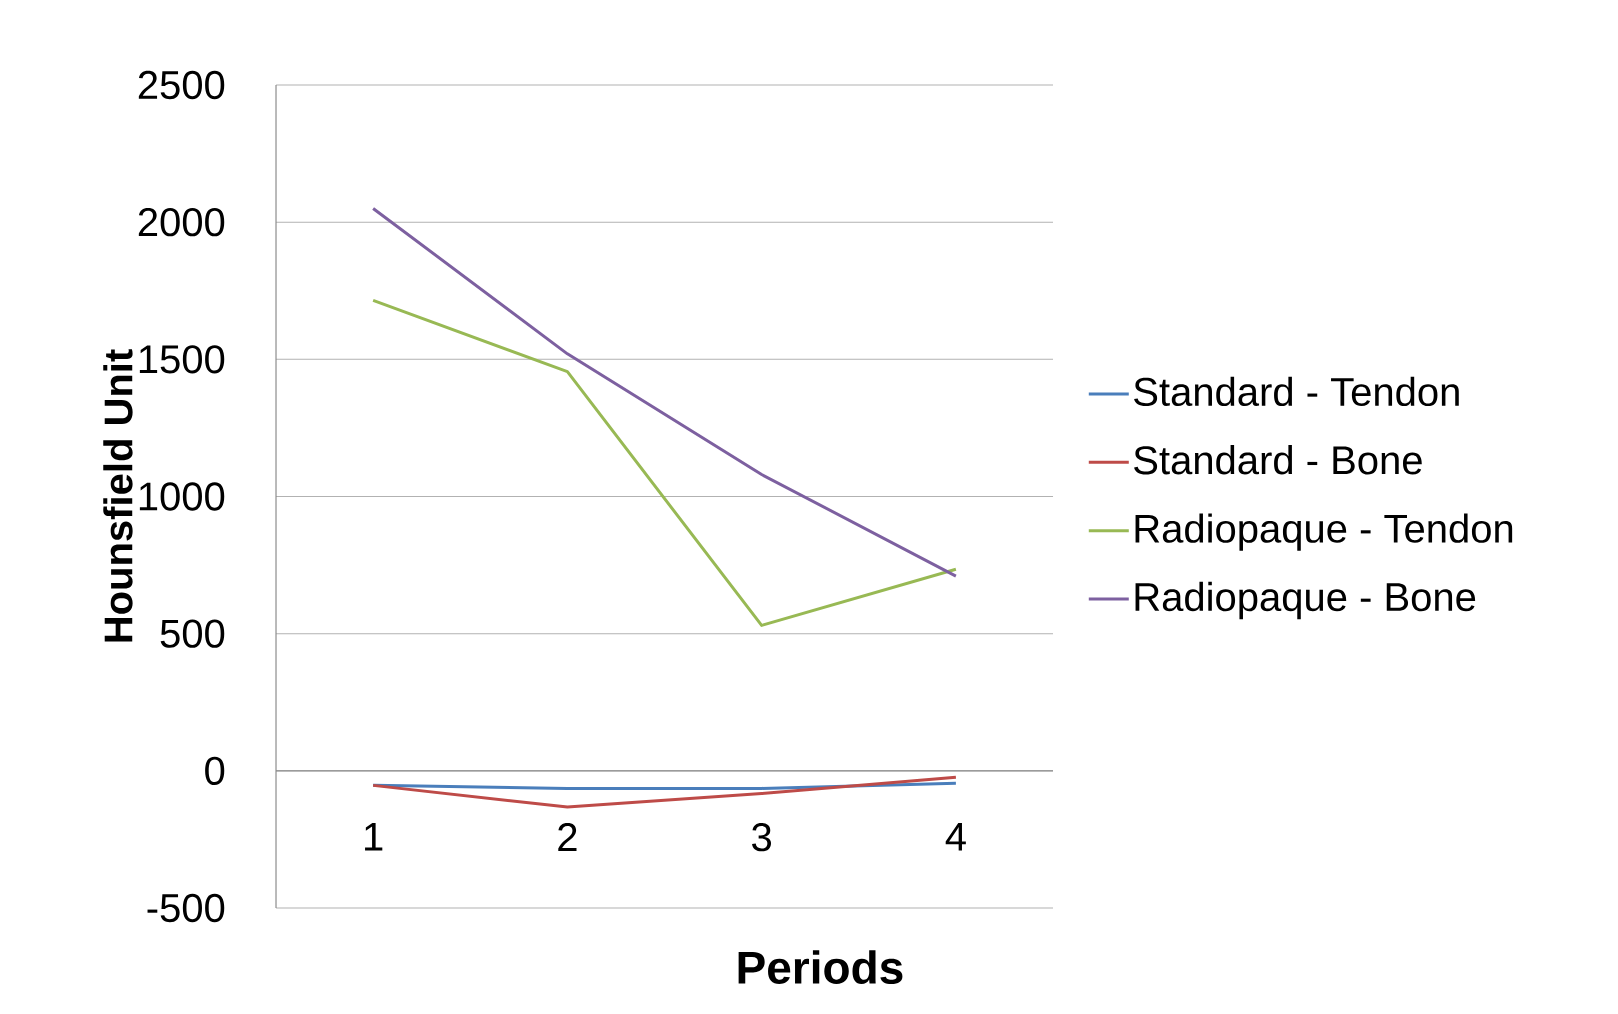  What do you see at coordinates (1296, 391) in the screenshot?
I see `legend-label: Standard - Tendon` at bounding box center [1296, 391].